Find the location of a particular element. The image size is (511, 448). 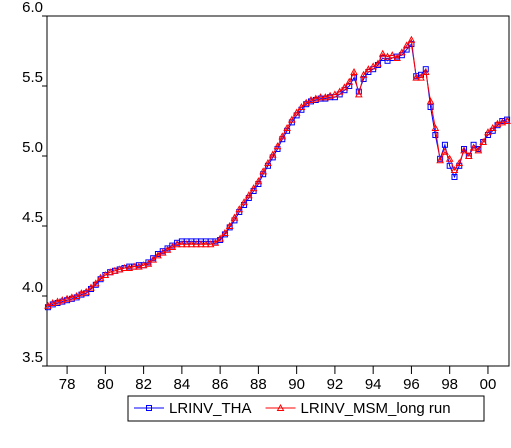

x-tick-label: 78 is located at coordinates (67, 384).